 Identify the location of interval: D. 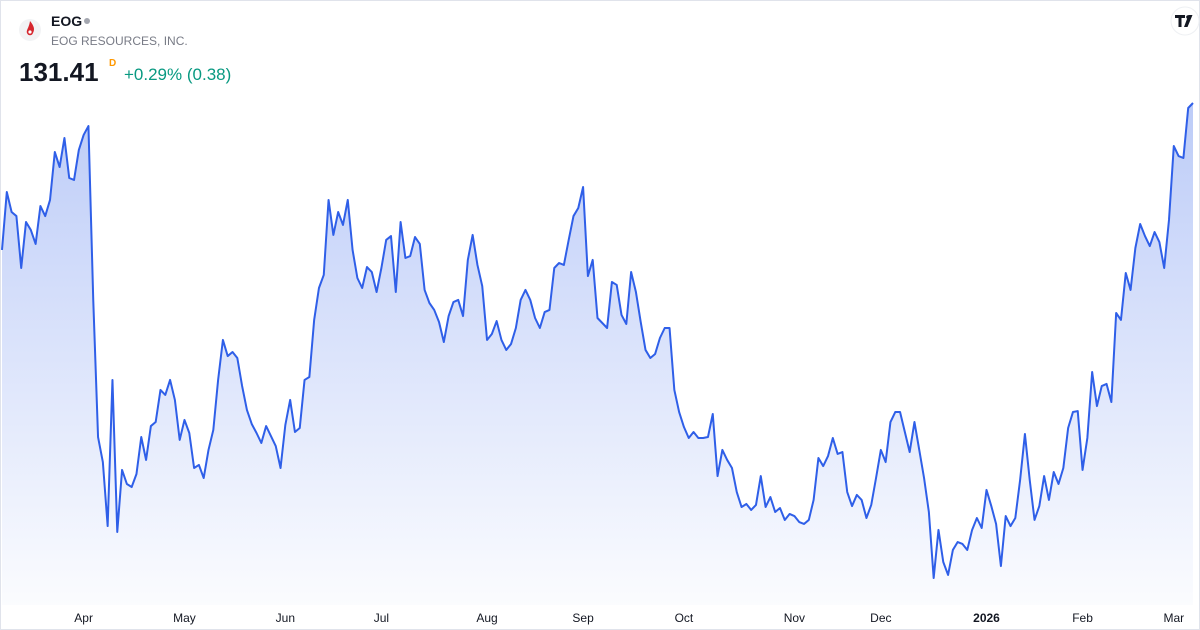
(112, 63).